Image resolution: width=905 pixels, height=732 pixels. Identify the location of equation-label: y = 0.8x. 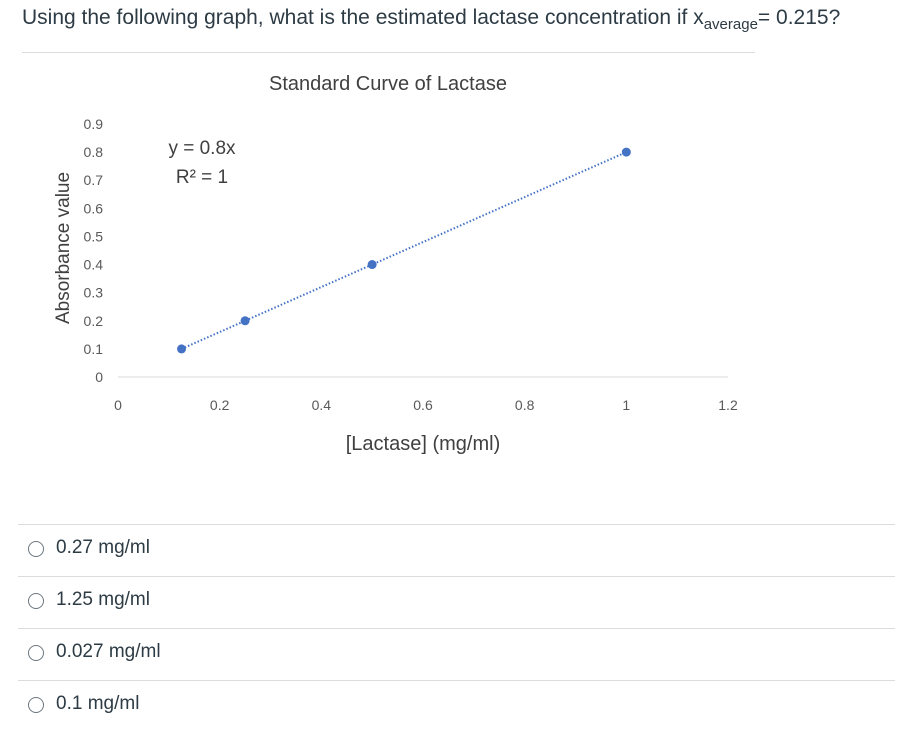
(202, 148).